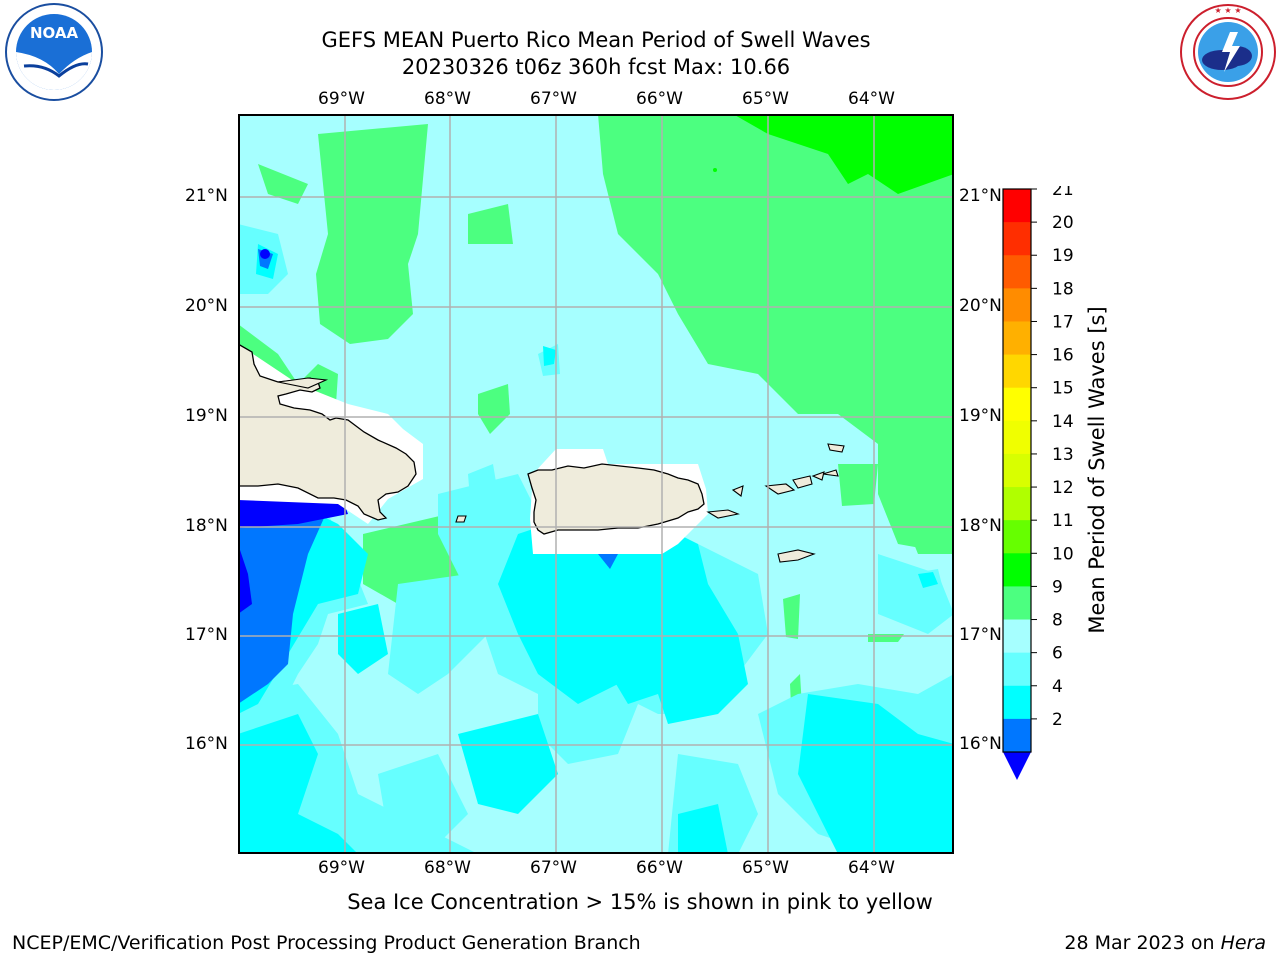 This screenshot has height=960, width=1280. I want to click on colorbar-tick-label: 21, so click(1063, 193).